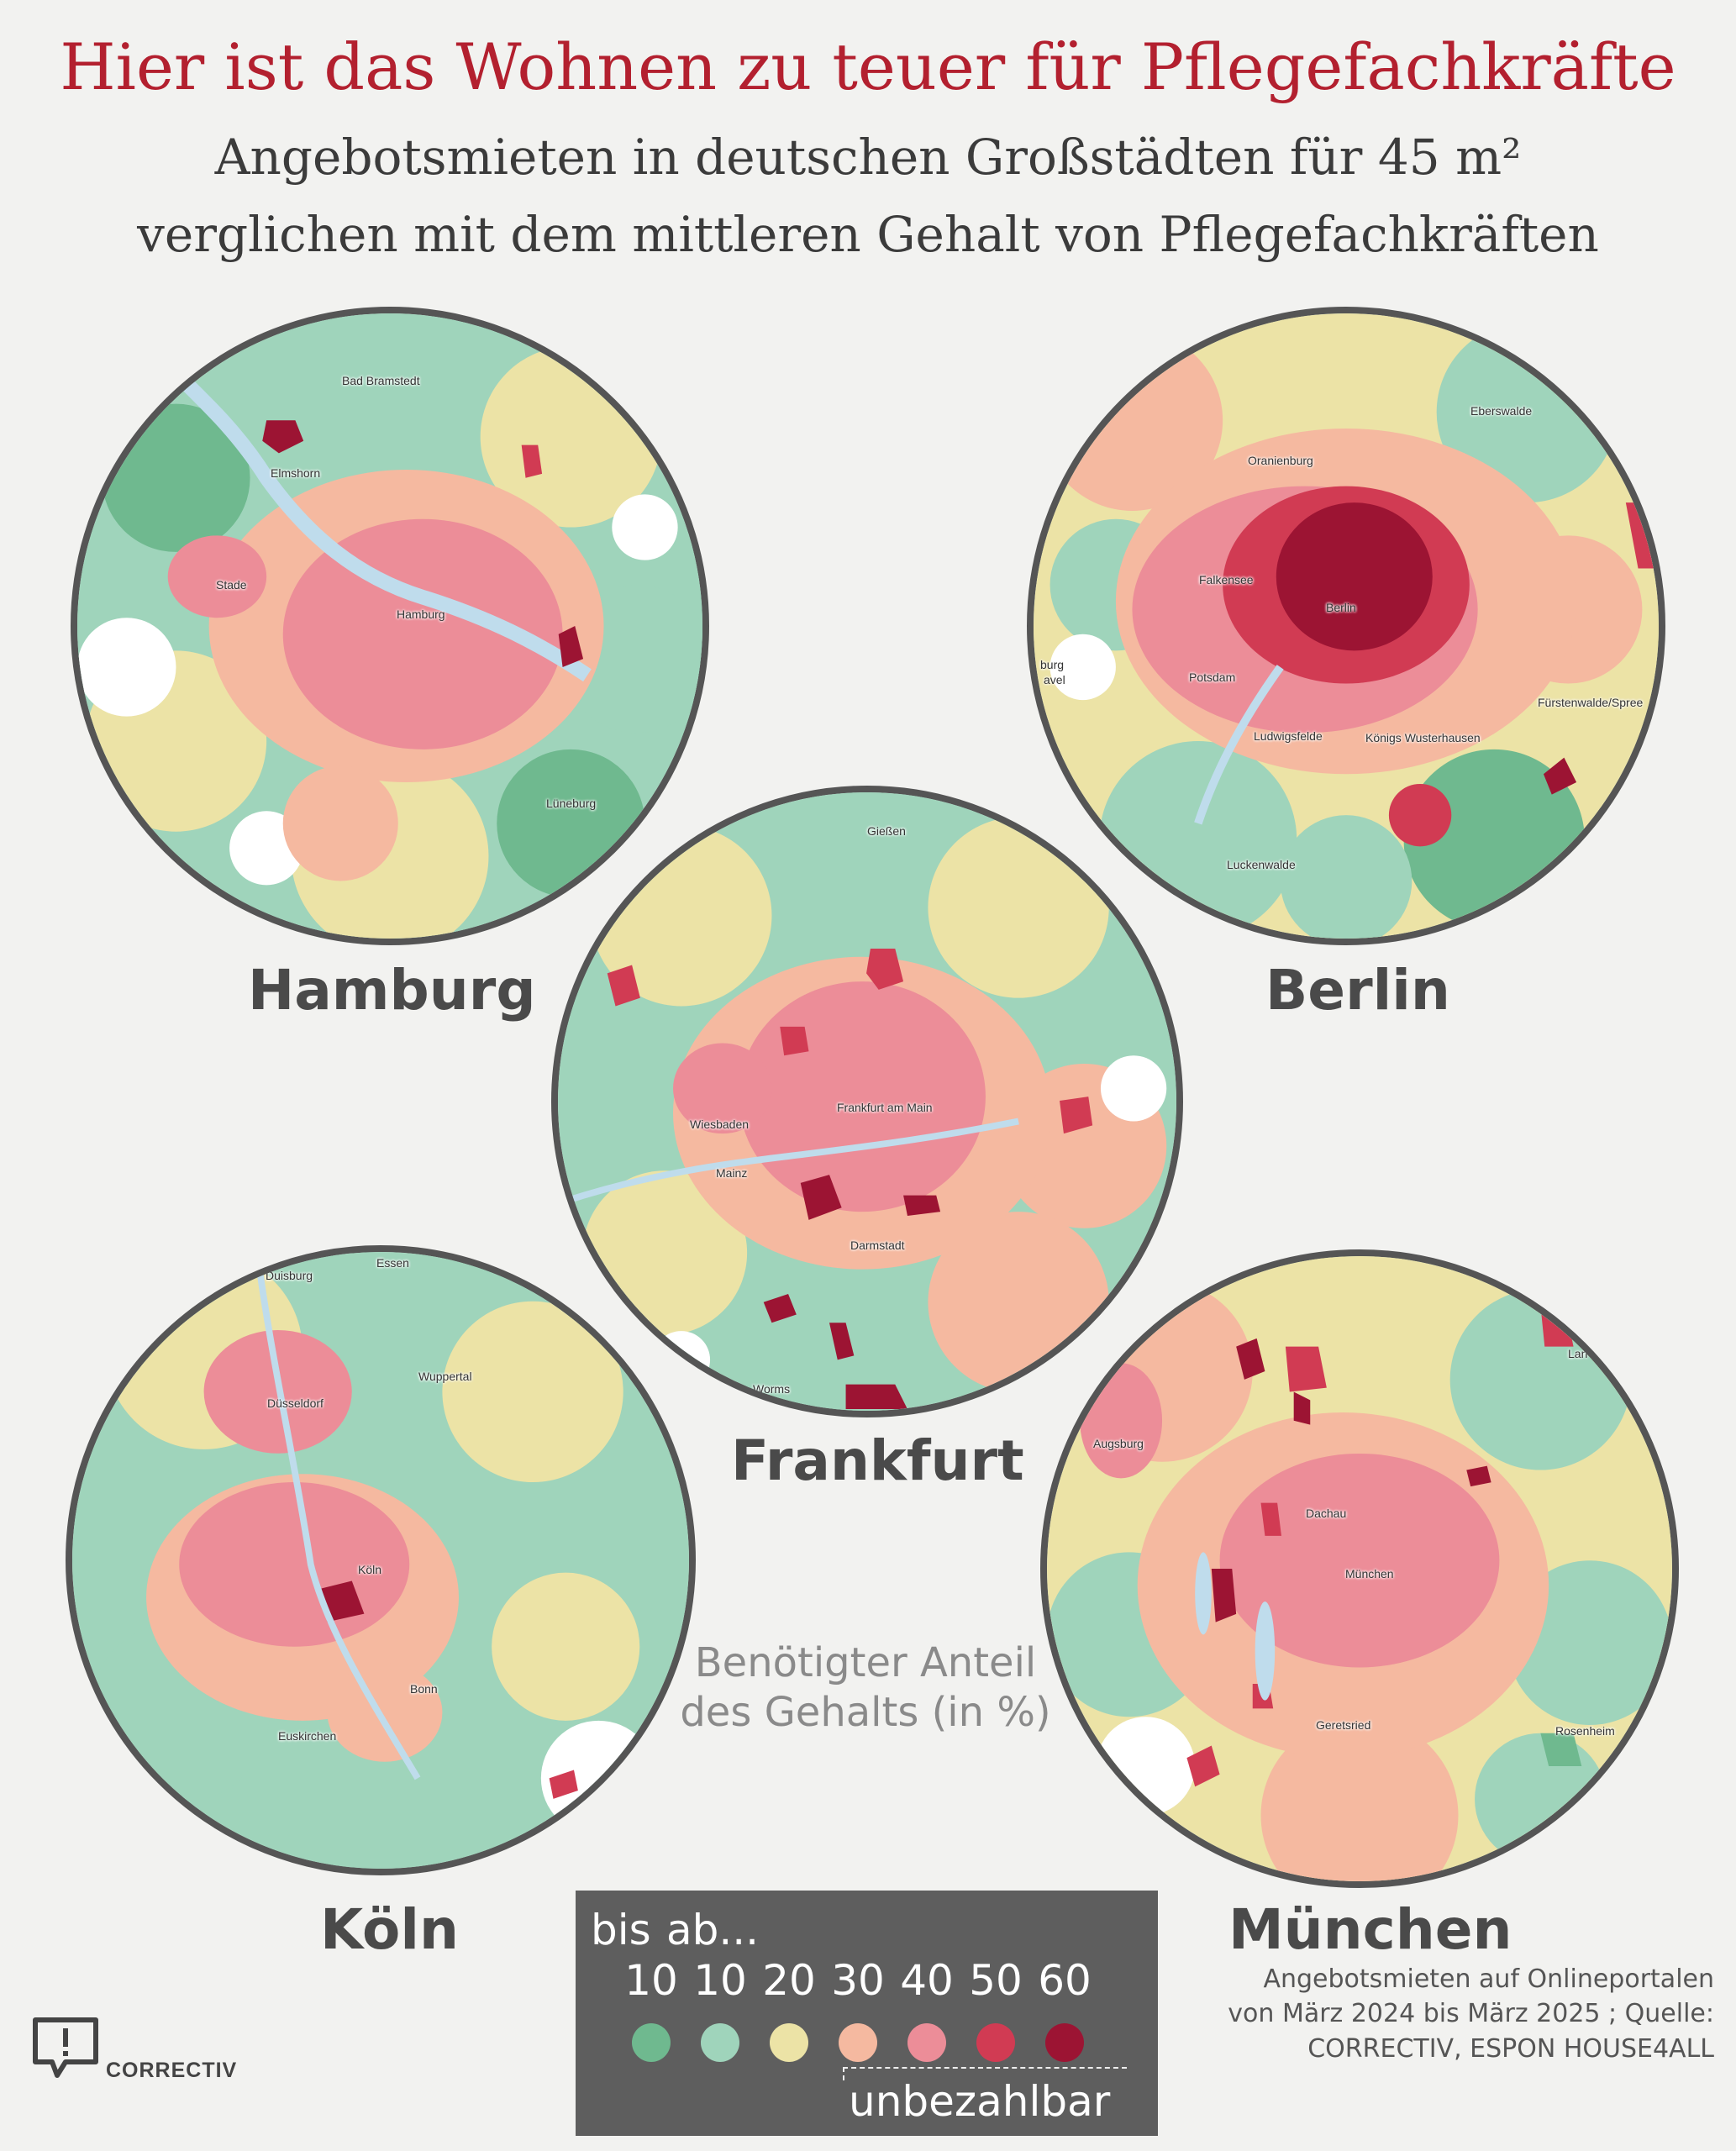  Describe the element at coordinates (865, 1662) in the screenshot. I see `legend-heading-line-1: Benötigter Anteil` at that location.